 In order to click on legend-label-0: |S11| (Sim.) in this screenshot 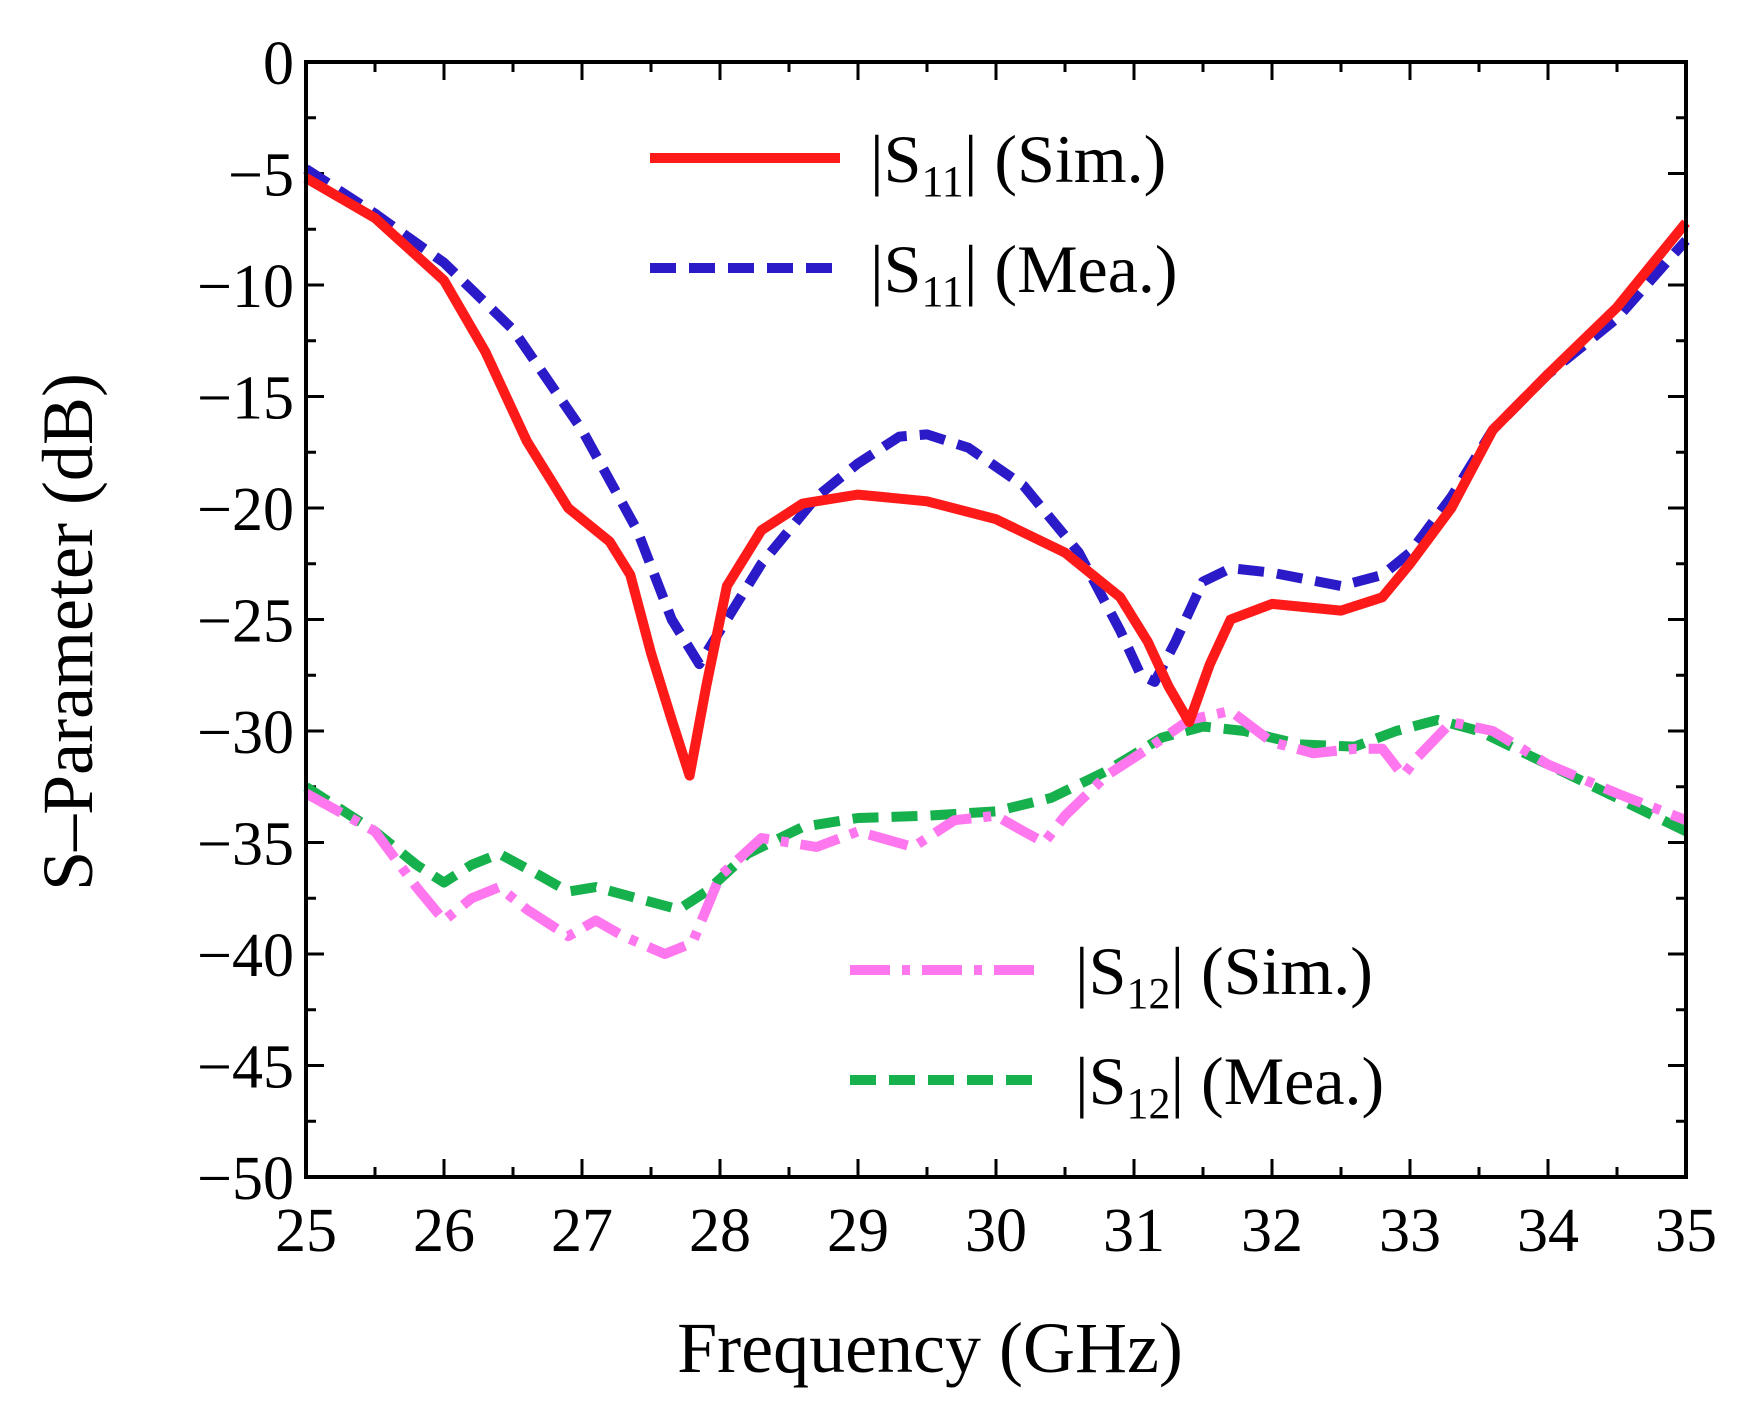, I will do `click(1018, 163)`.